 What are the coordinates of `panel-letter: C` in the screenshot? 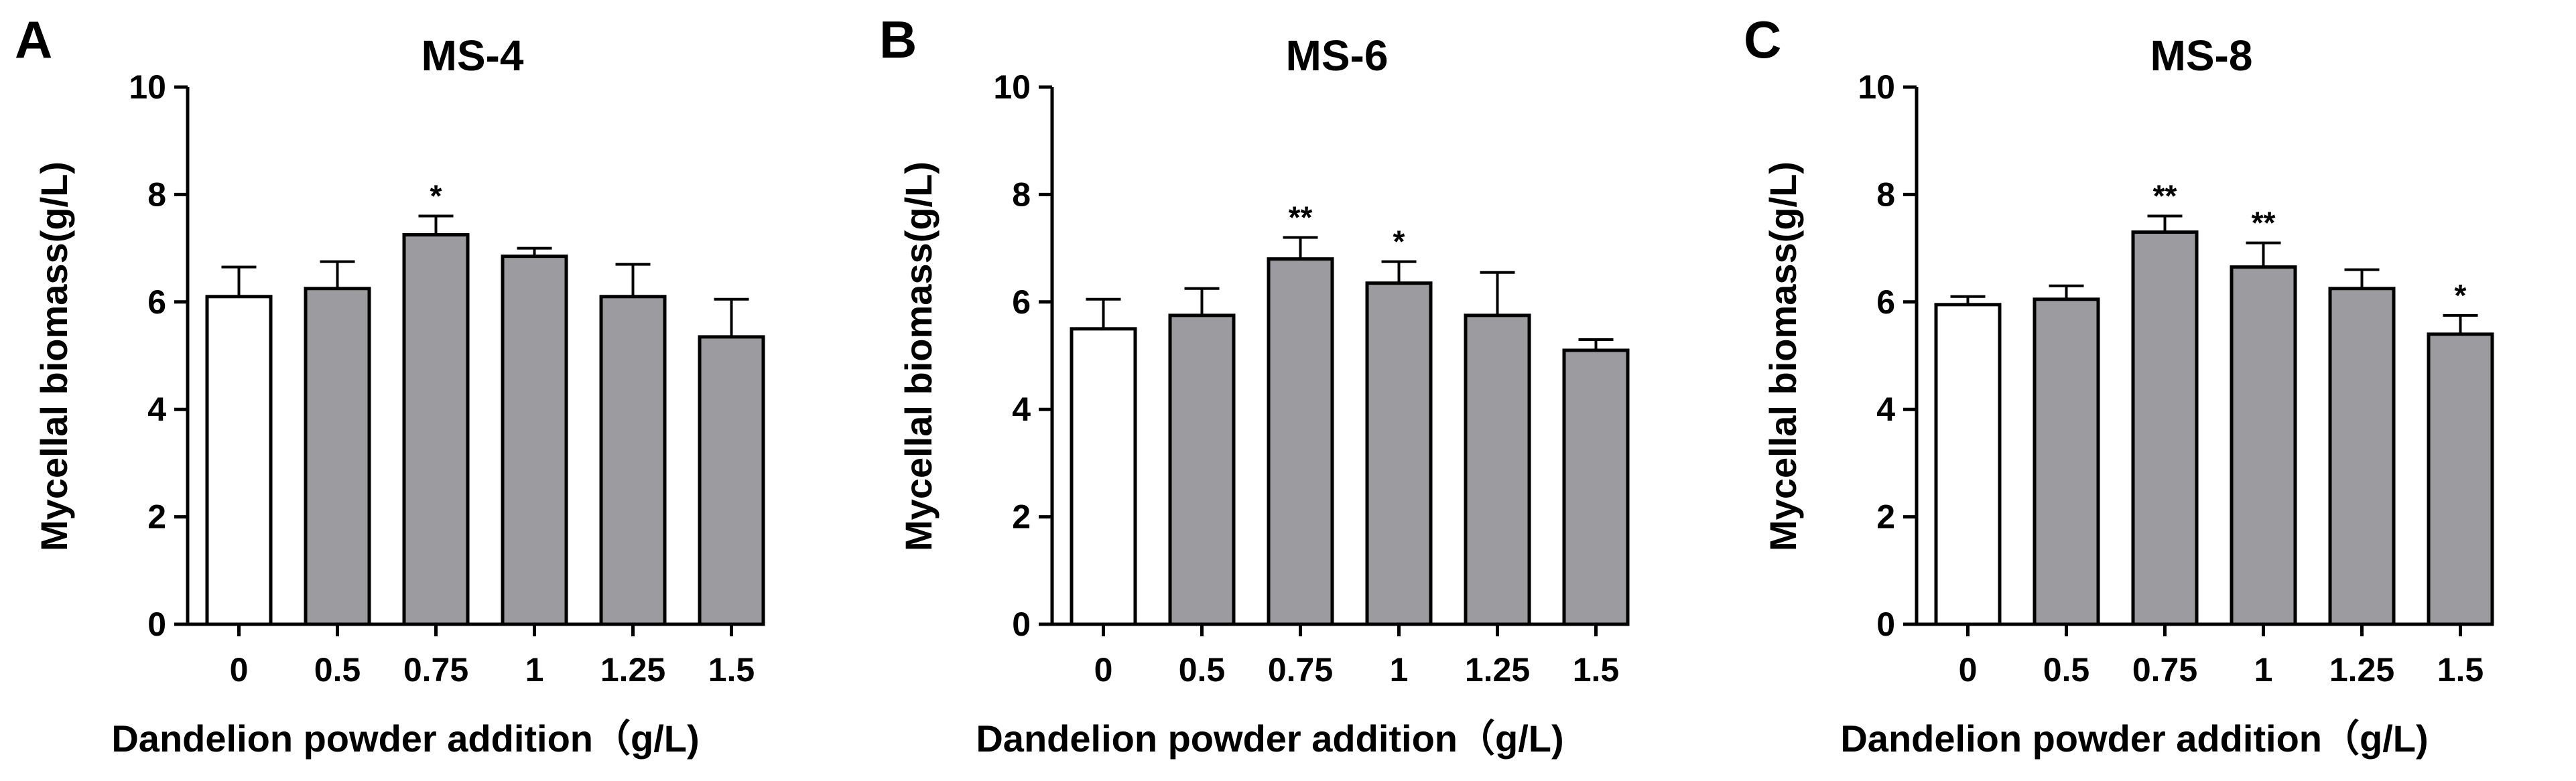 It's located at (1762, 39).